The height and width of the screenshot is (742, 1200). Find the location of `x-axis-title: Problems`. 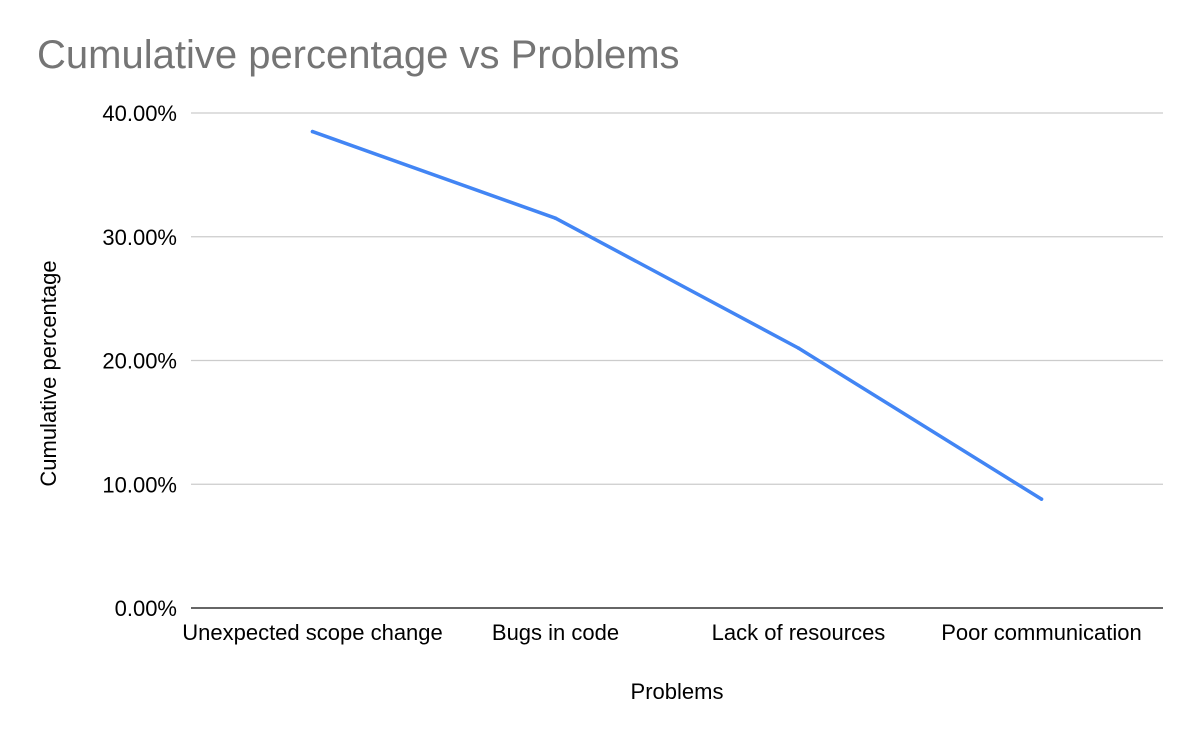

x-axis-title: Problems is located at coordinates (677, 691).